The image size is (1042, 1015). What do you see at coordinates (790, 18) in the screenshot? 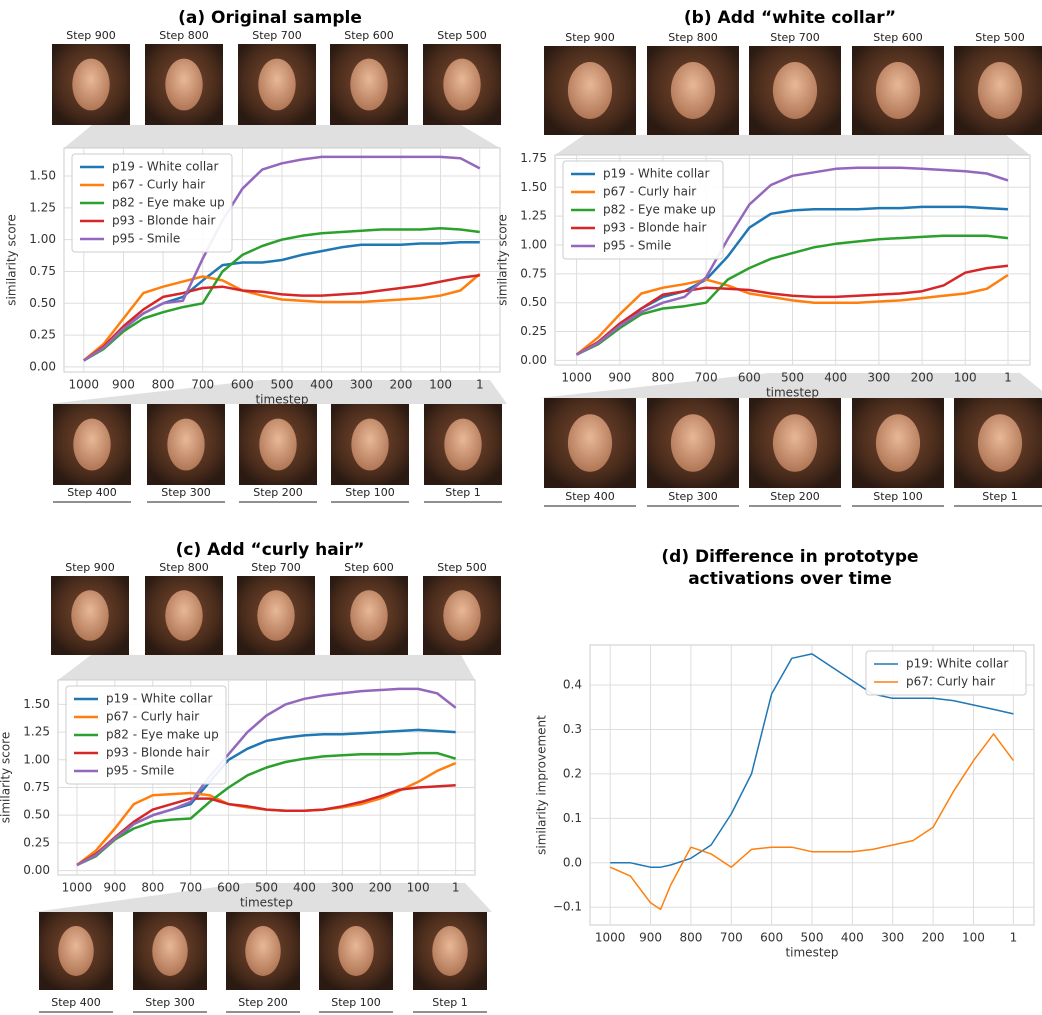
I see `chart-title: (b) Add “white collar”` at bounding box center [790, 18].